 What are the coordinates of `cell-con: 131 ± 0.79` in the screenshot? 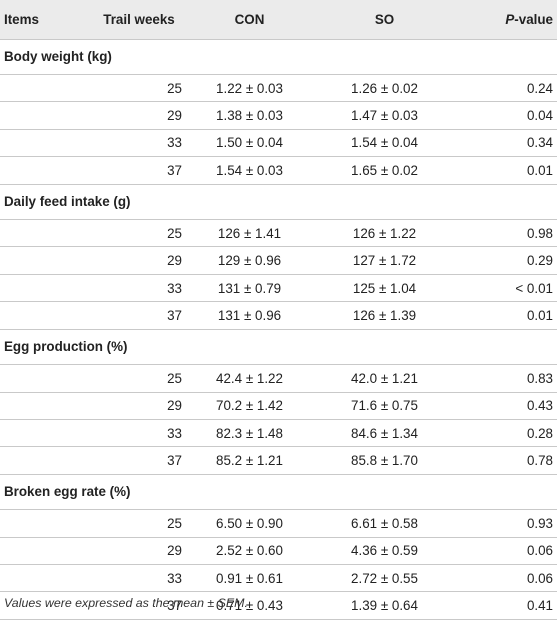 It's located at (249, 288).